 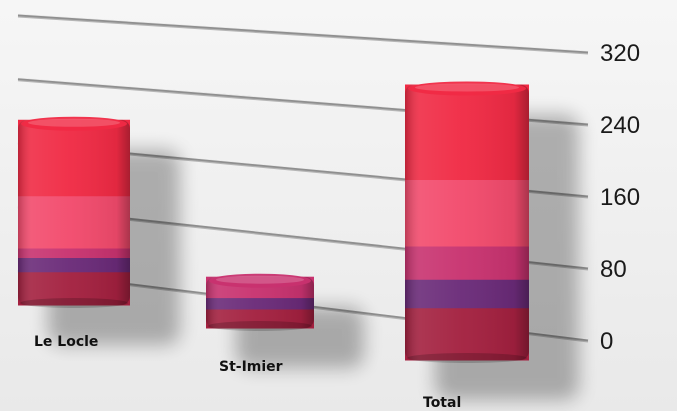 What do you see at coordinates (620, 125) in the screenshot?
I see `y-tick-label: 240` at bounding box center [620, 125].